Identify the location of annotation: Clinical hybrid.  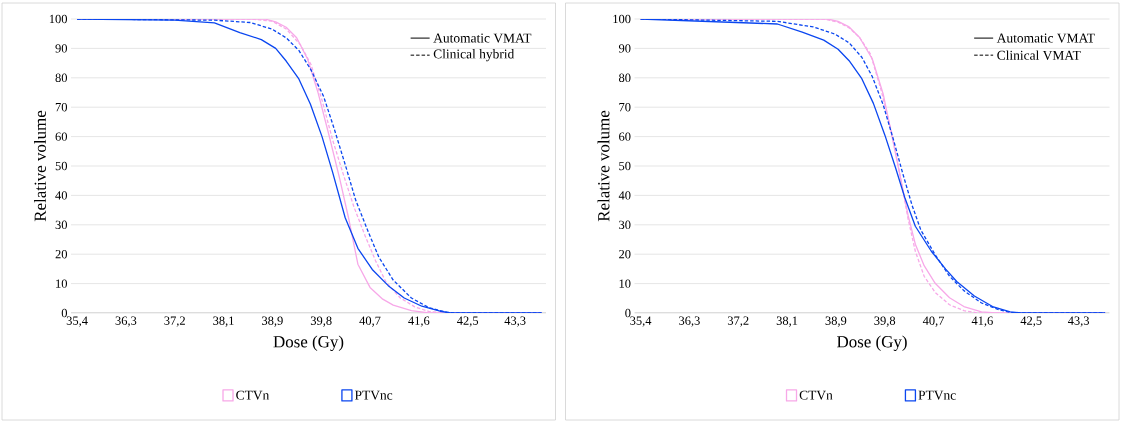
(474, 55).